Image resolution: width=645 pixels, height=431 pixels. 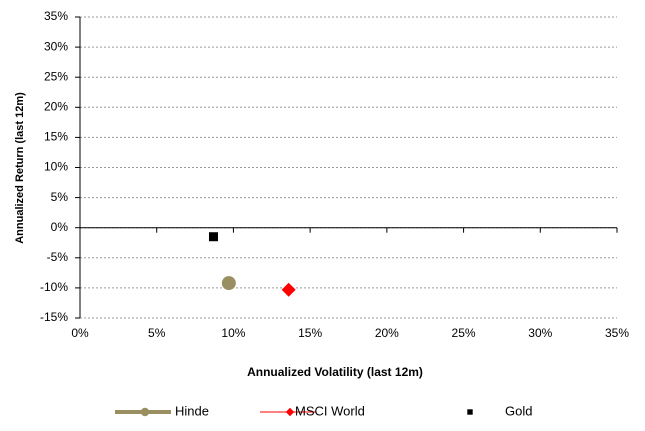 What do you see at coordinates (56, 16) in the screenshot?
I see `y-tick-label: 35%` at bounding box center [56, 16].